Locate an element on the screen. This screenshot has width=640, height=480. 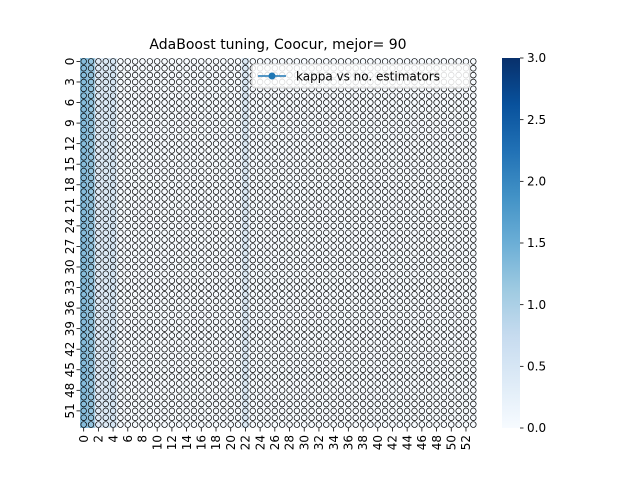
x-tick-label: 22 is located at coordinates (246, 442).